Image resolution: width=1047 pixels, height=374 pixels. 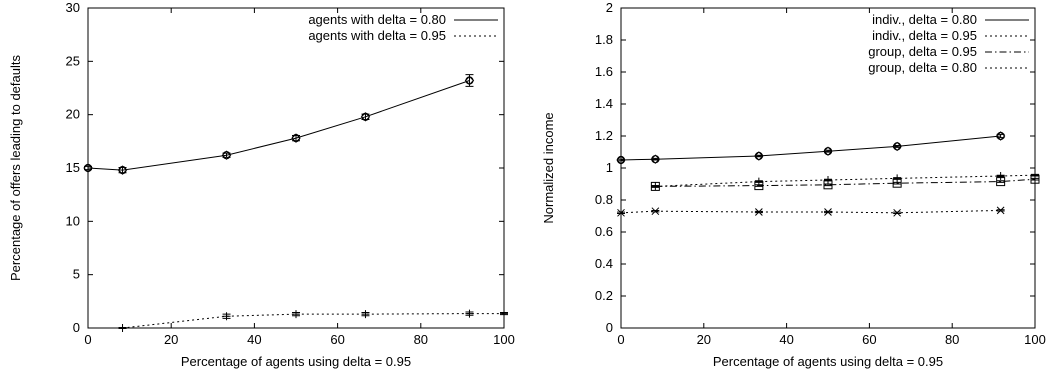 I want to click on y-tick-label: 25, so click(x=73, y=60).